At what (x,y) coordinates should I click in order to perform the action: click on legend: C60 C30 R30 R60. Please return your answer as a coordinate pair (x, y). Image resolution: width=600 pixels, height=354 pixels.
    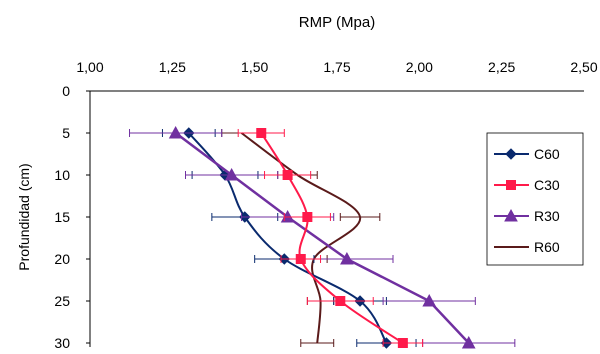
    Looking at the image, I should click on (535, 199).